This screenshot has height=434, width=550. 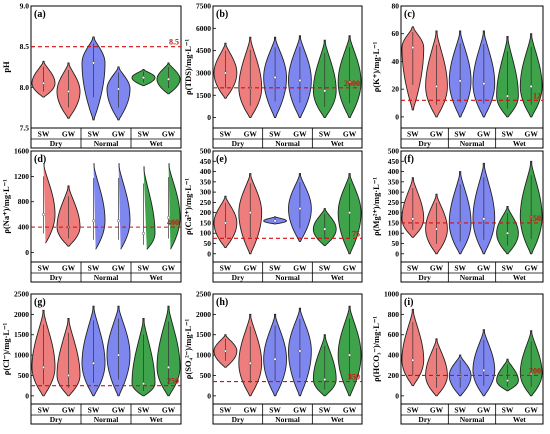 What do you see at coordinates (222, 302) in the screenshot?
I see `panel-label: (h)` at bounding box center [222, 302].